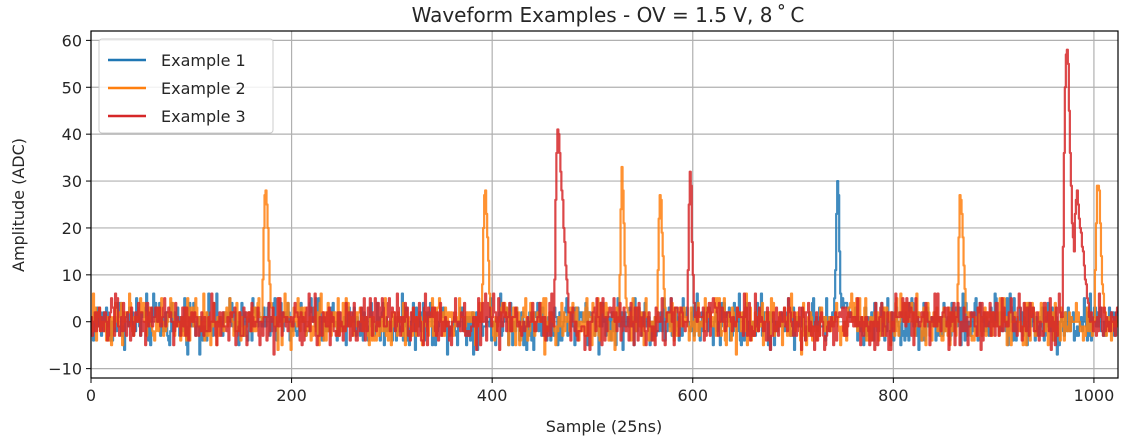 This screenshot has width=1126, height=443. I want to click on y-tick-label: 20, so click(72, 228).